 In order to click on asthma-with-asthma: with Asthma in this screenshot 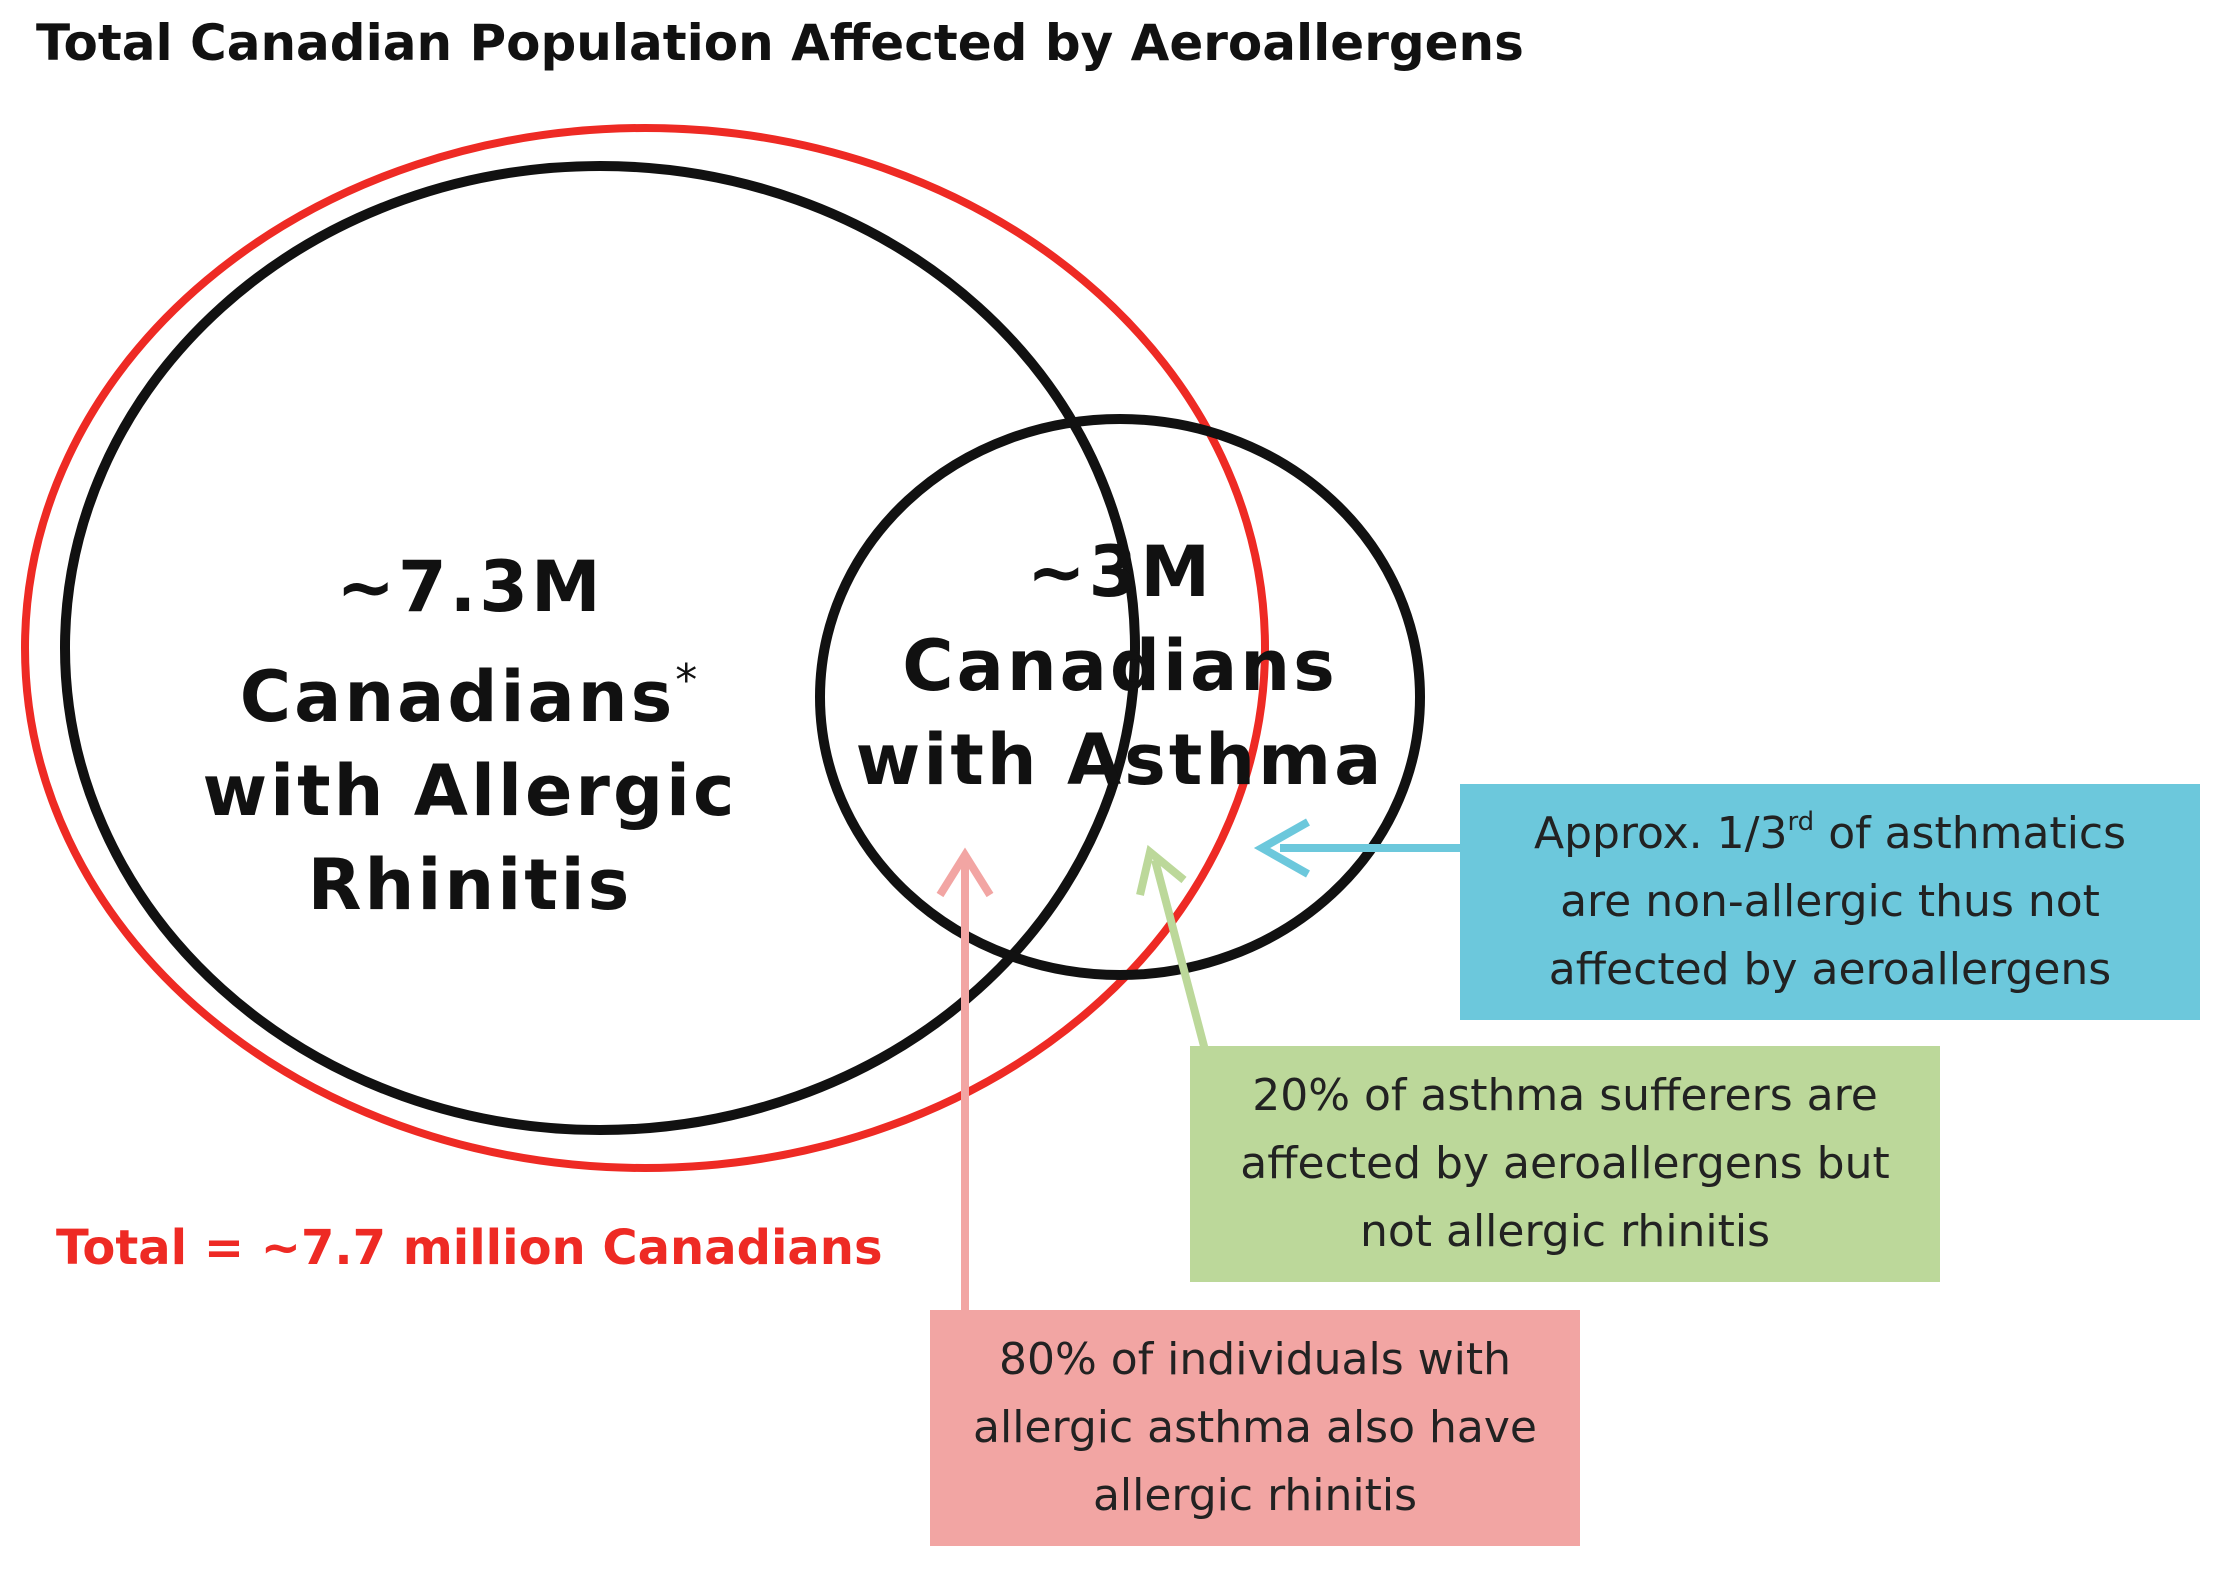, I will do `click(1120, 760)`.